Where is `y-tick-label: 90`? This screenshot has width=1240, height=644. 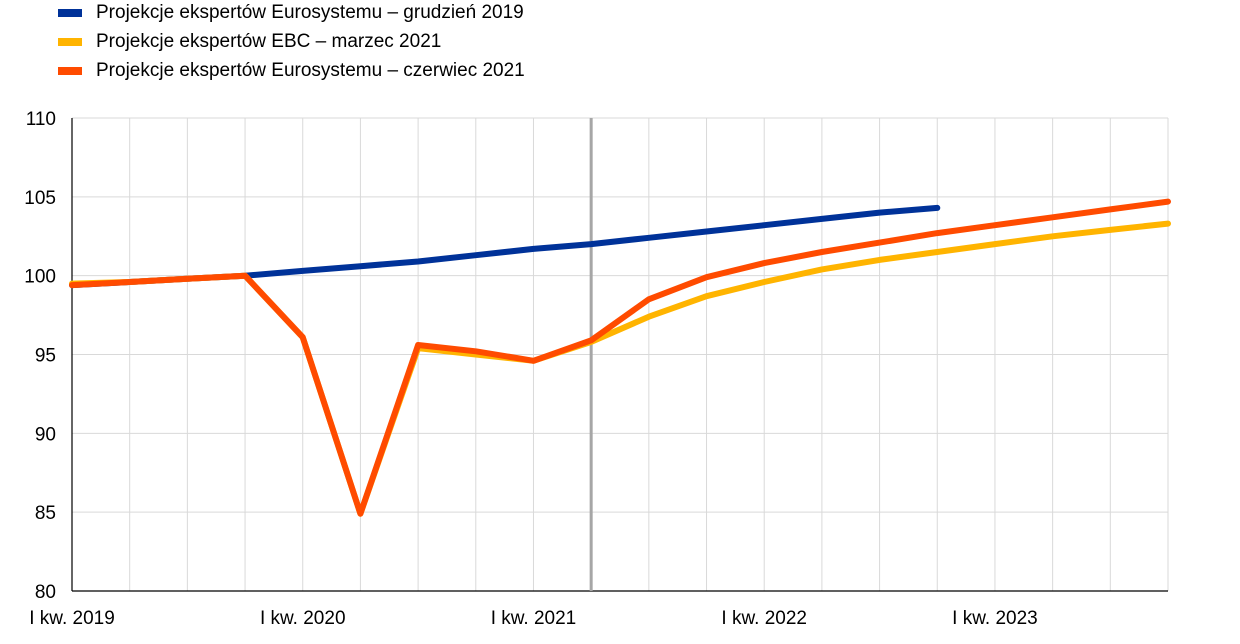 y-tick-label: 90 is located at coordinates (45, 434).